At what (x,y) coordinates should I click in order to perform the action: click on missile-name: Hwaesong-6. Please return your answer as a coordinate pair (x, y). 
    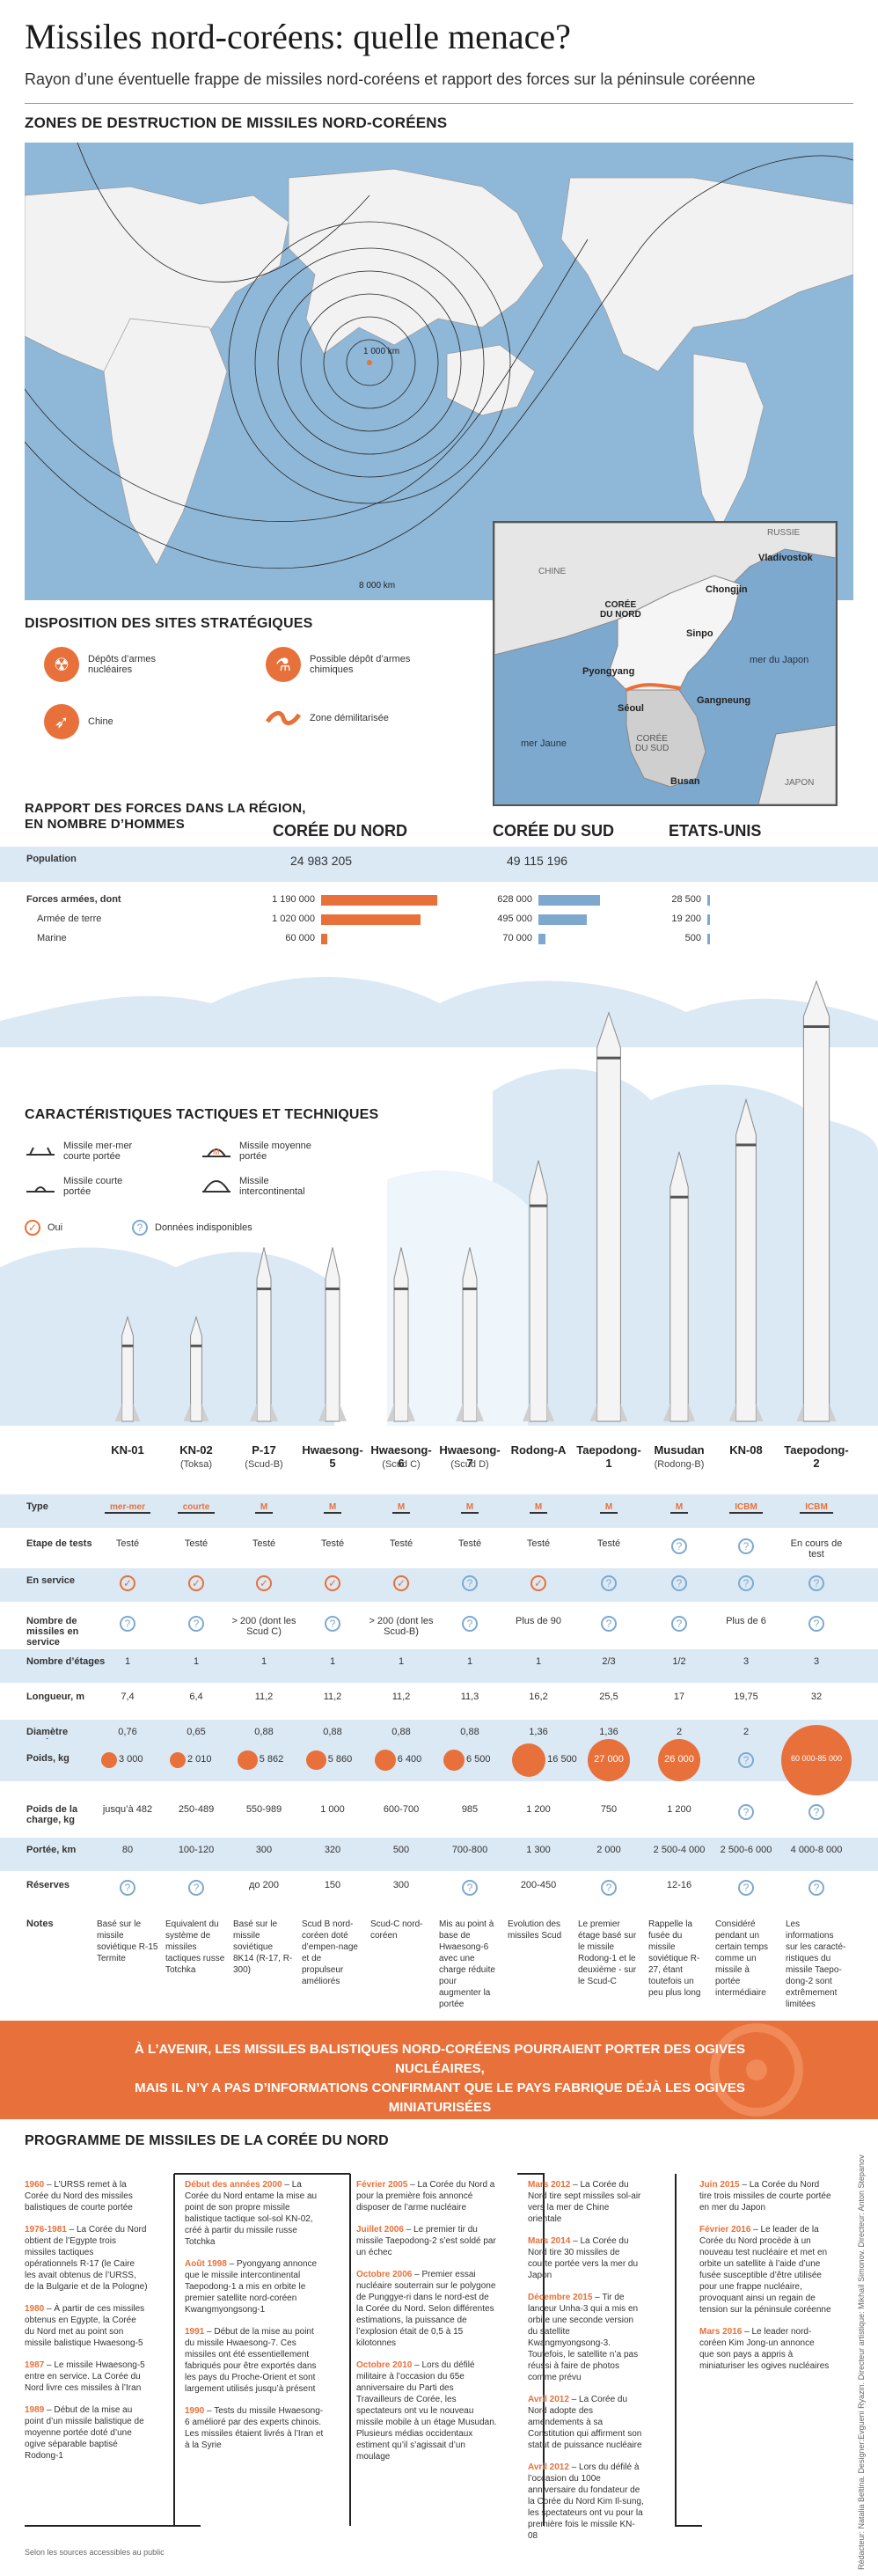
    Looking at the image, I should click on (401, 1456).